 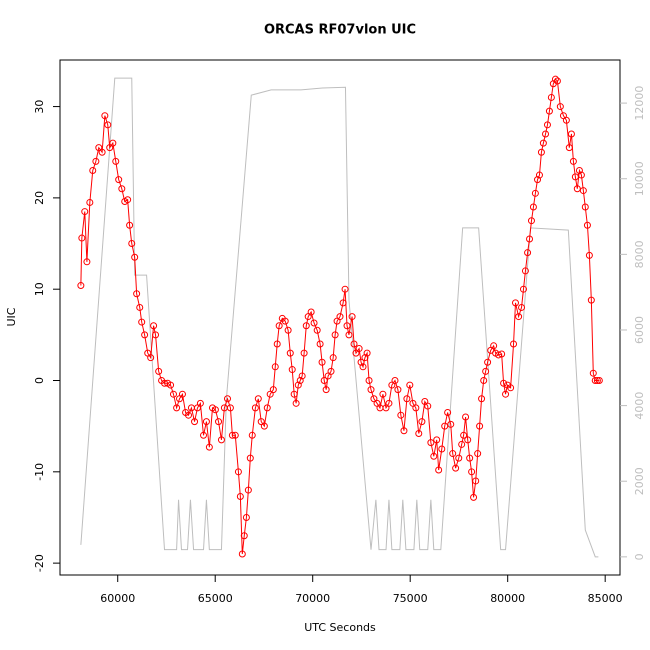 What do you see at coordinates (507, 598) in the screenshot?
I see `x-tick-label: 80000` at bounding box center [507, 598].